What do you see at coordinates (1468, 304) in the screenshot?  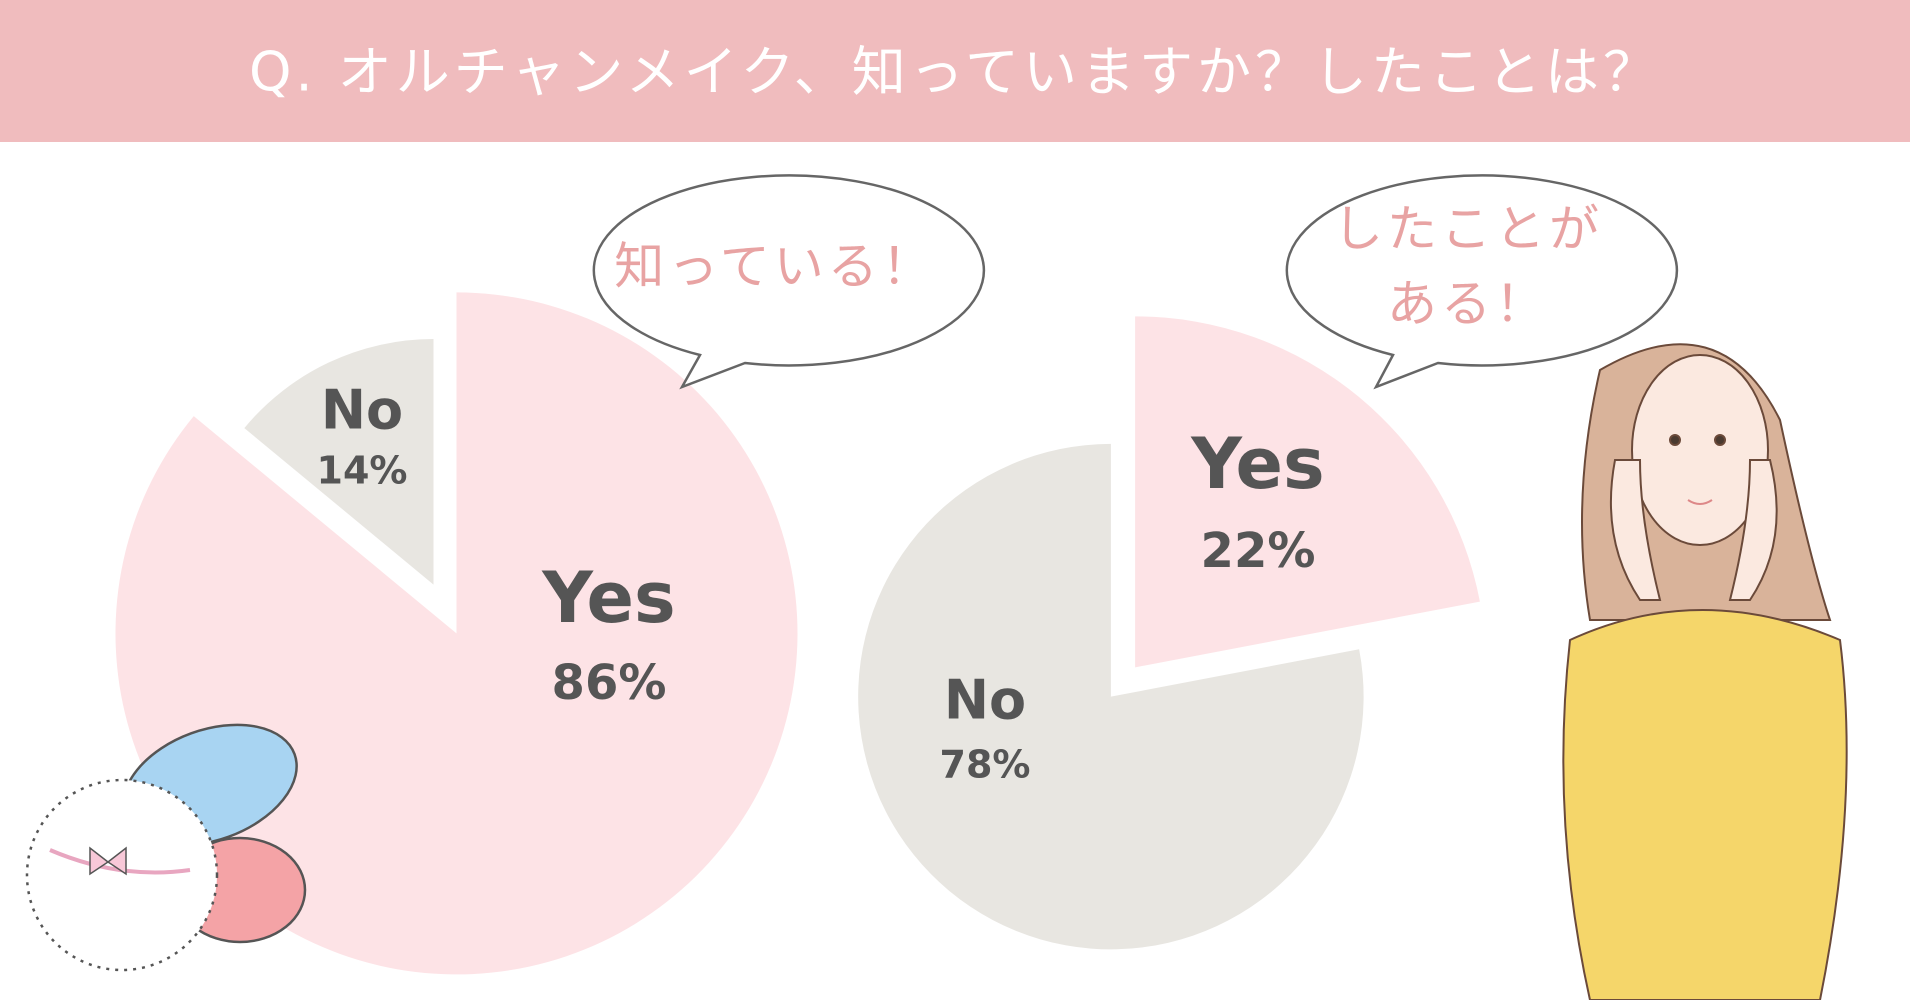 I see `bubble-text: ある！` at bounding box center [1468, 304].